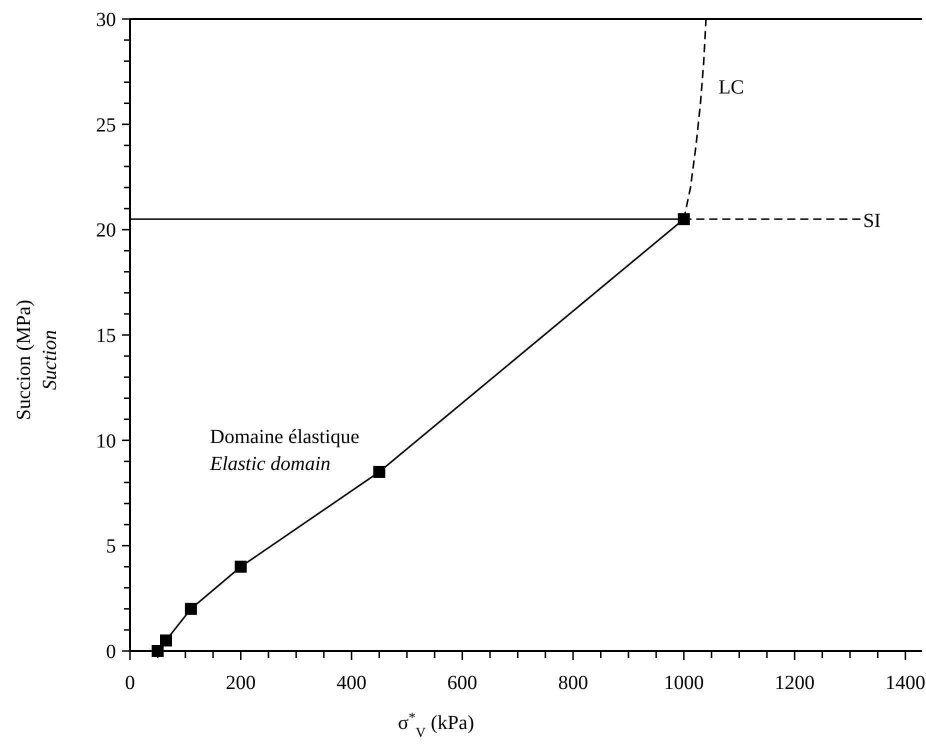 This screenshot has width=926, height=749. What do you see at coordinates (106, 336) in the screenshot?
I see `y-tick-label: 15` at bounding box center [106, 336].